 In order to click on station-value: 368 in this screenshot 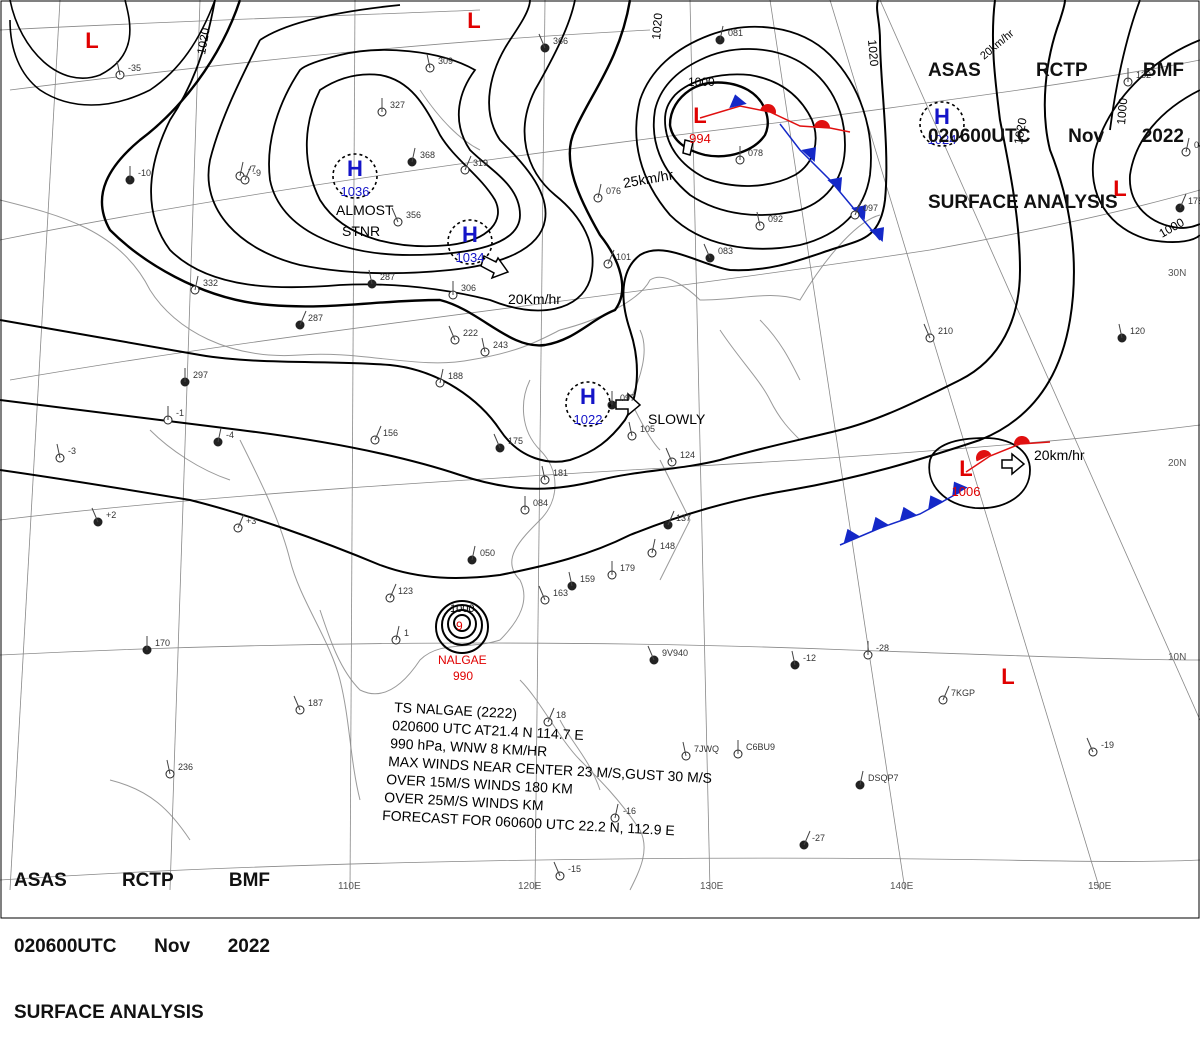, I will do `click(427, 155)`.